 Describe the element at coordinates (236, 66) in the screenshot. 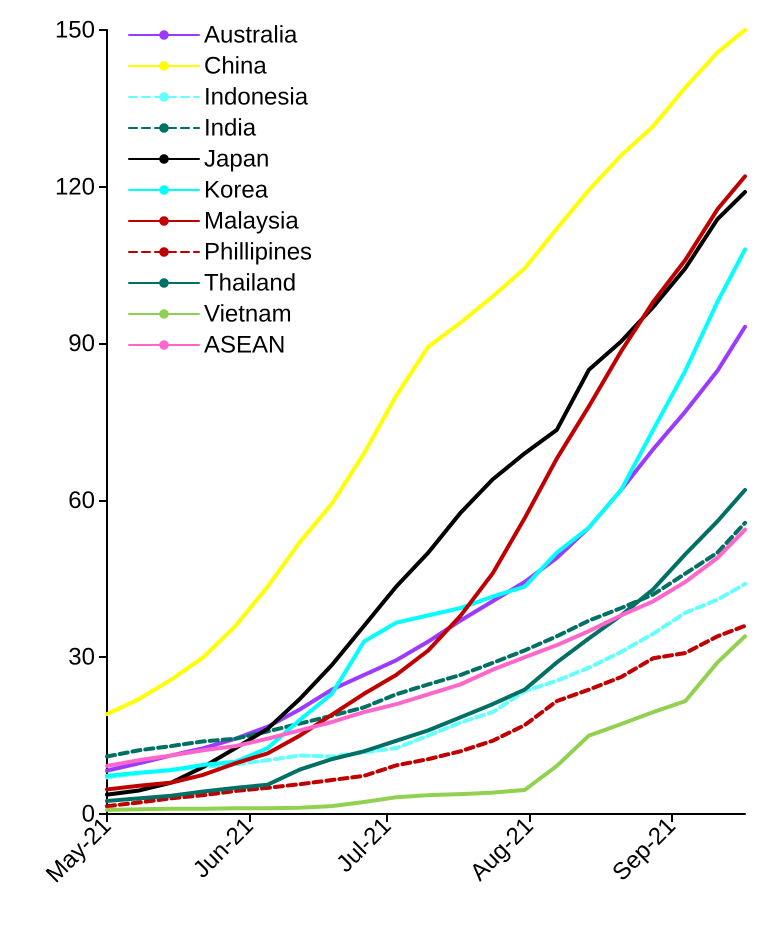

I see `legend-label: China` at that location.